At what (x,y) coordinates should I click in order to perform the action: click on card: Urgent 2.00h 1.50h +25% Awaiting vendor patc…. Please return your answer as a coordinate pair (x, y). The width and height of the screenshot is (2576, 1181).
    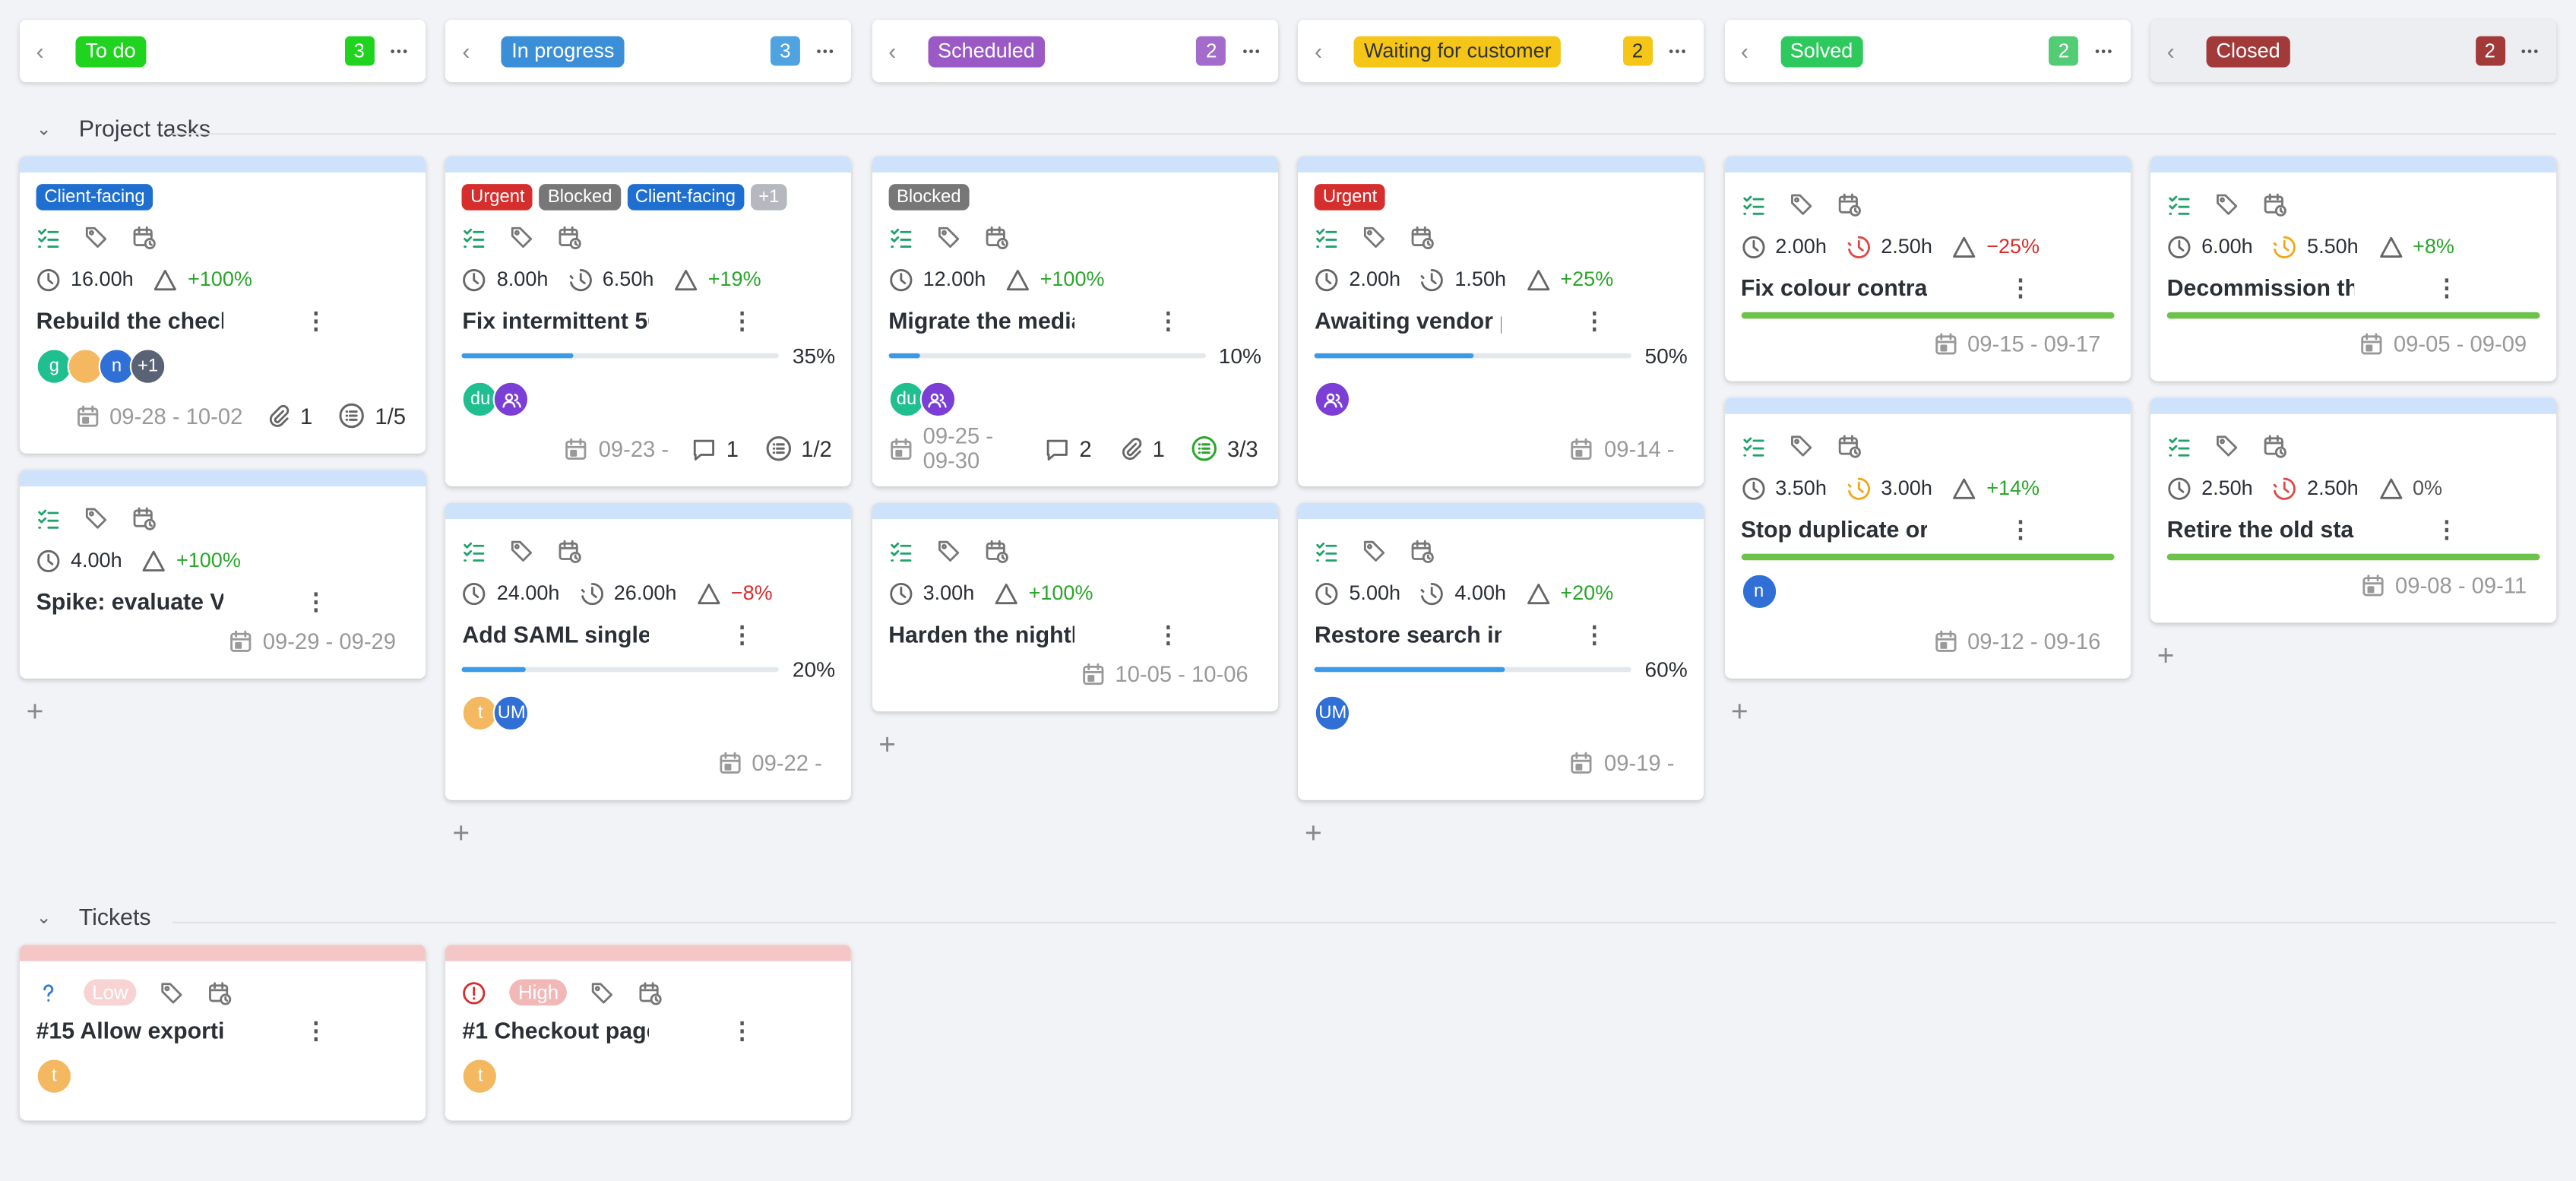
    Looking at the image, I should click on (1501, 321).